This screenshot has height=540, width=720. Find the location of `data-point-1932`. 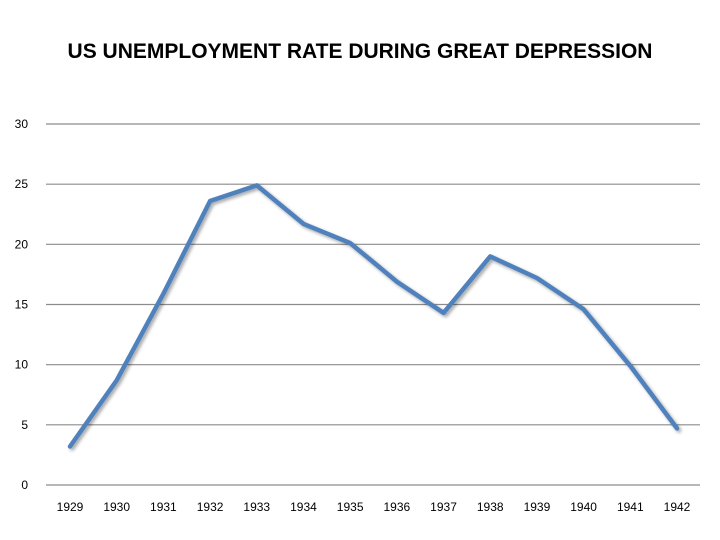

data-point-1932 is located at coordinates (210, 201).